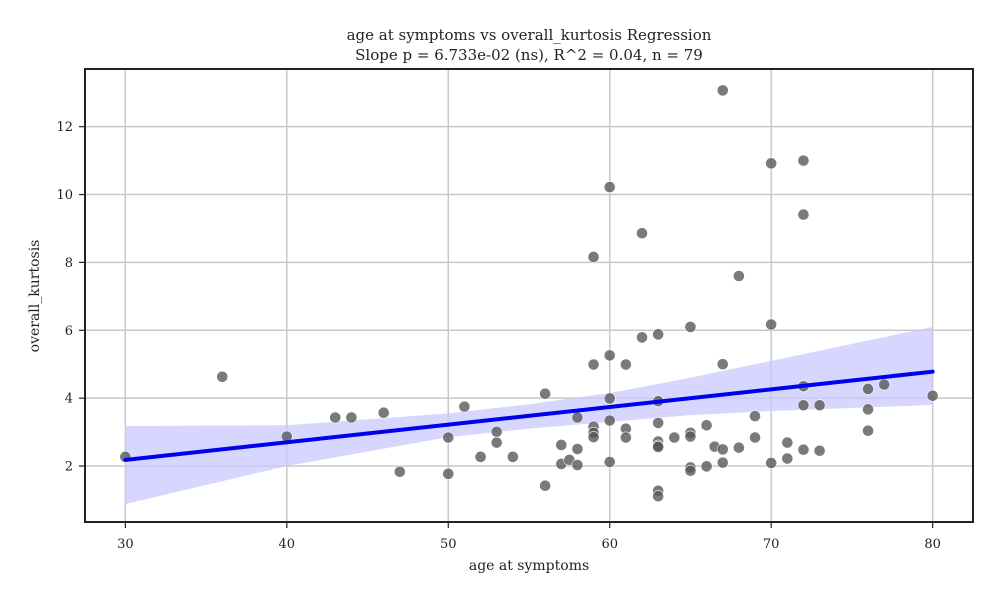 The image size is (1000, 605). What do you see at coordinates (69, 263) in the screenshot?
I see `y-tick-label: 8` at bounding box center [69, 263].